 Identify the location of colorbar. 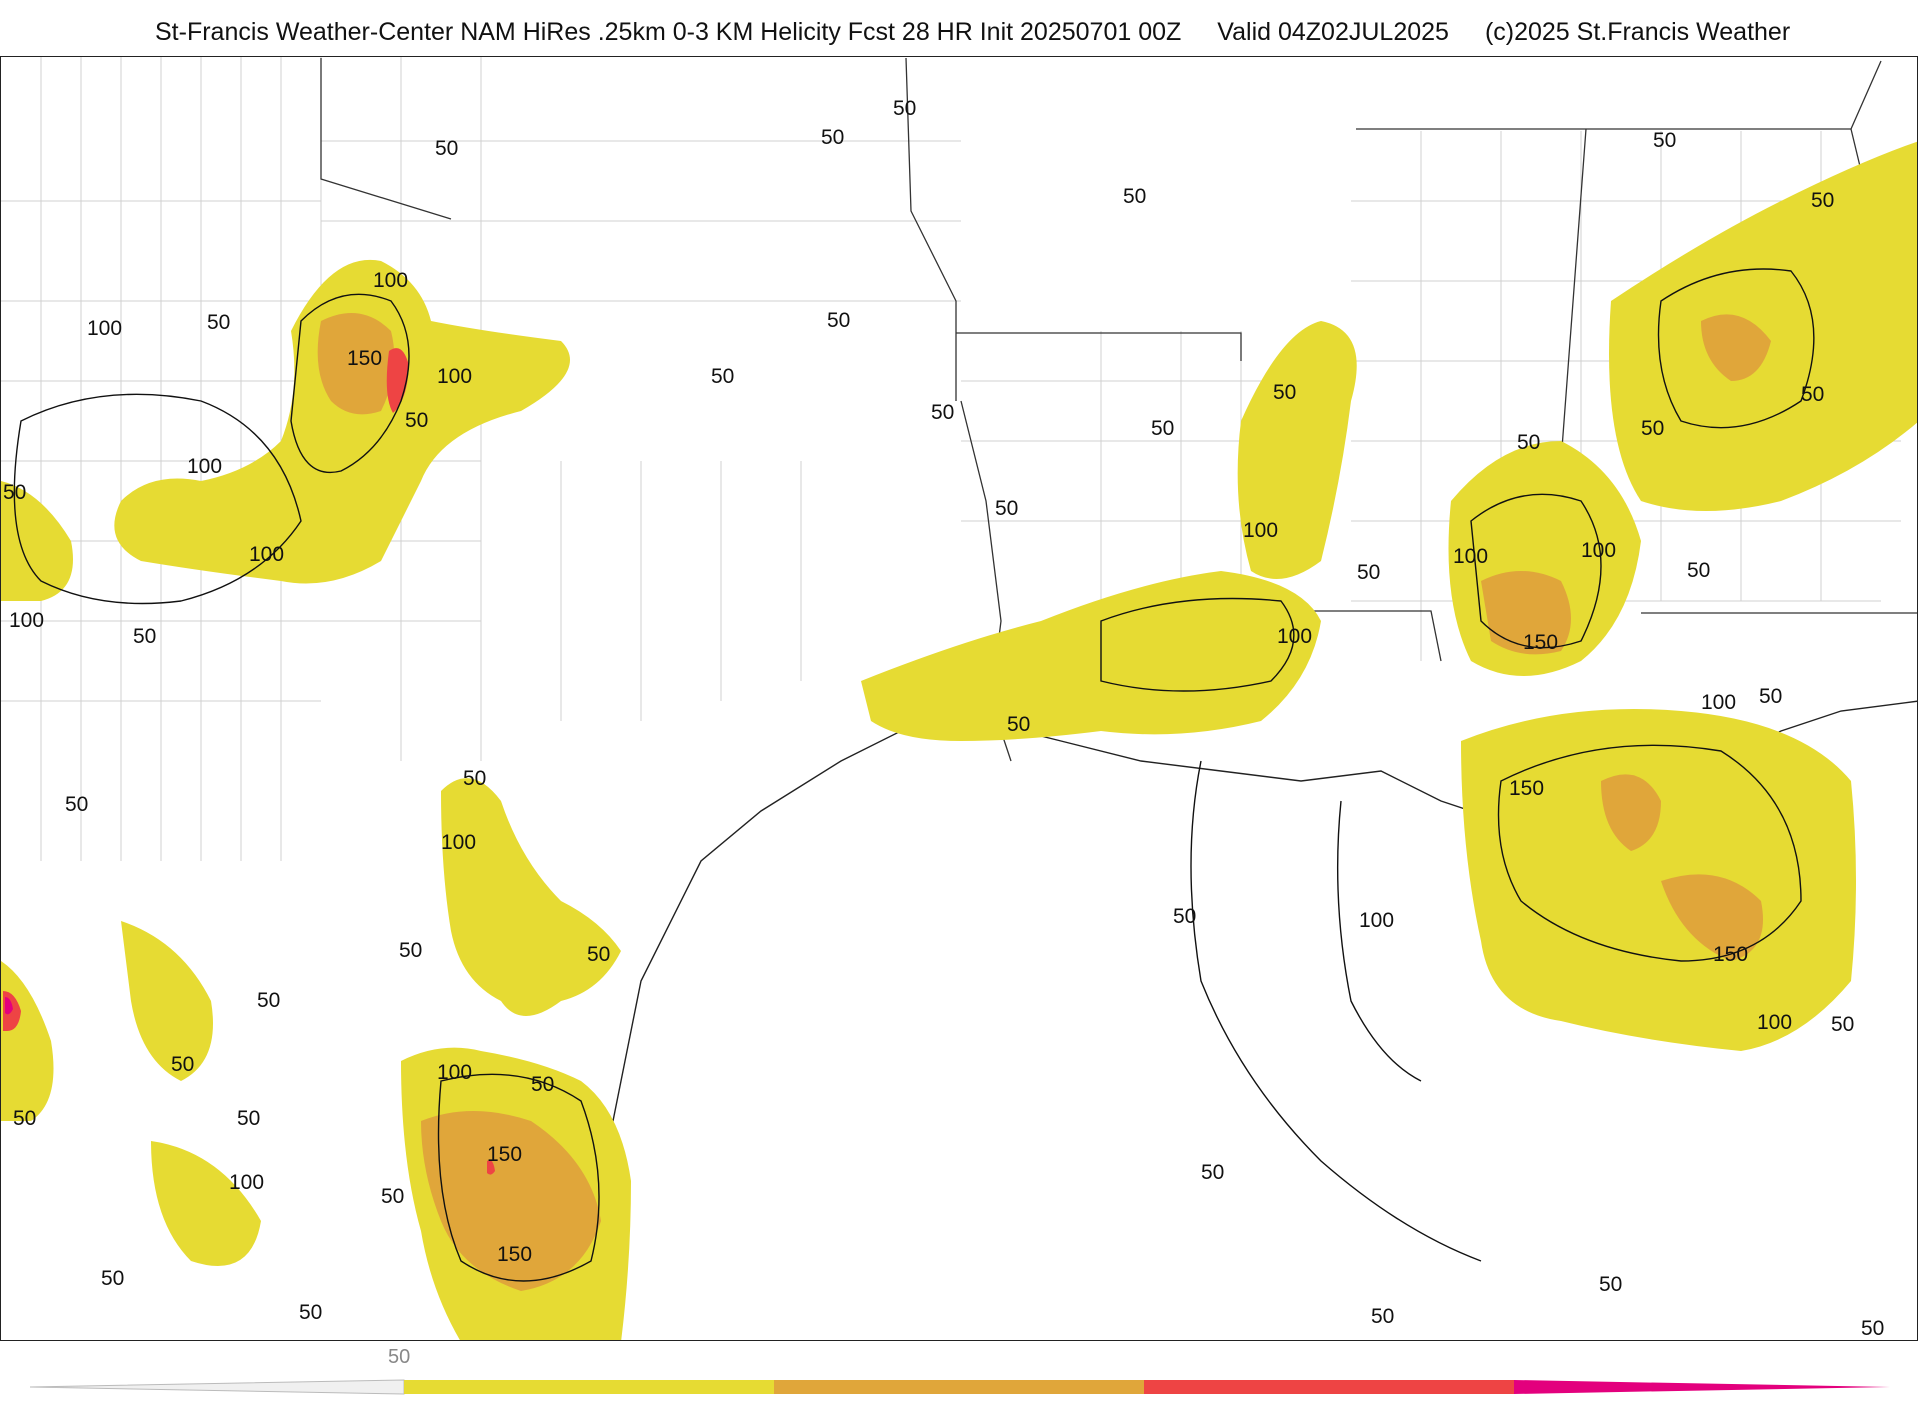
(960, 1370).